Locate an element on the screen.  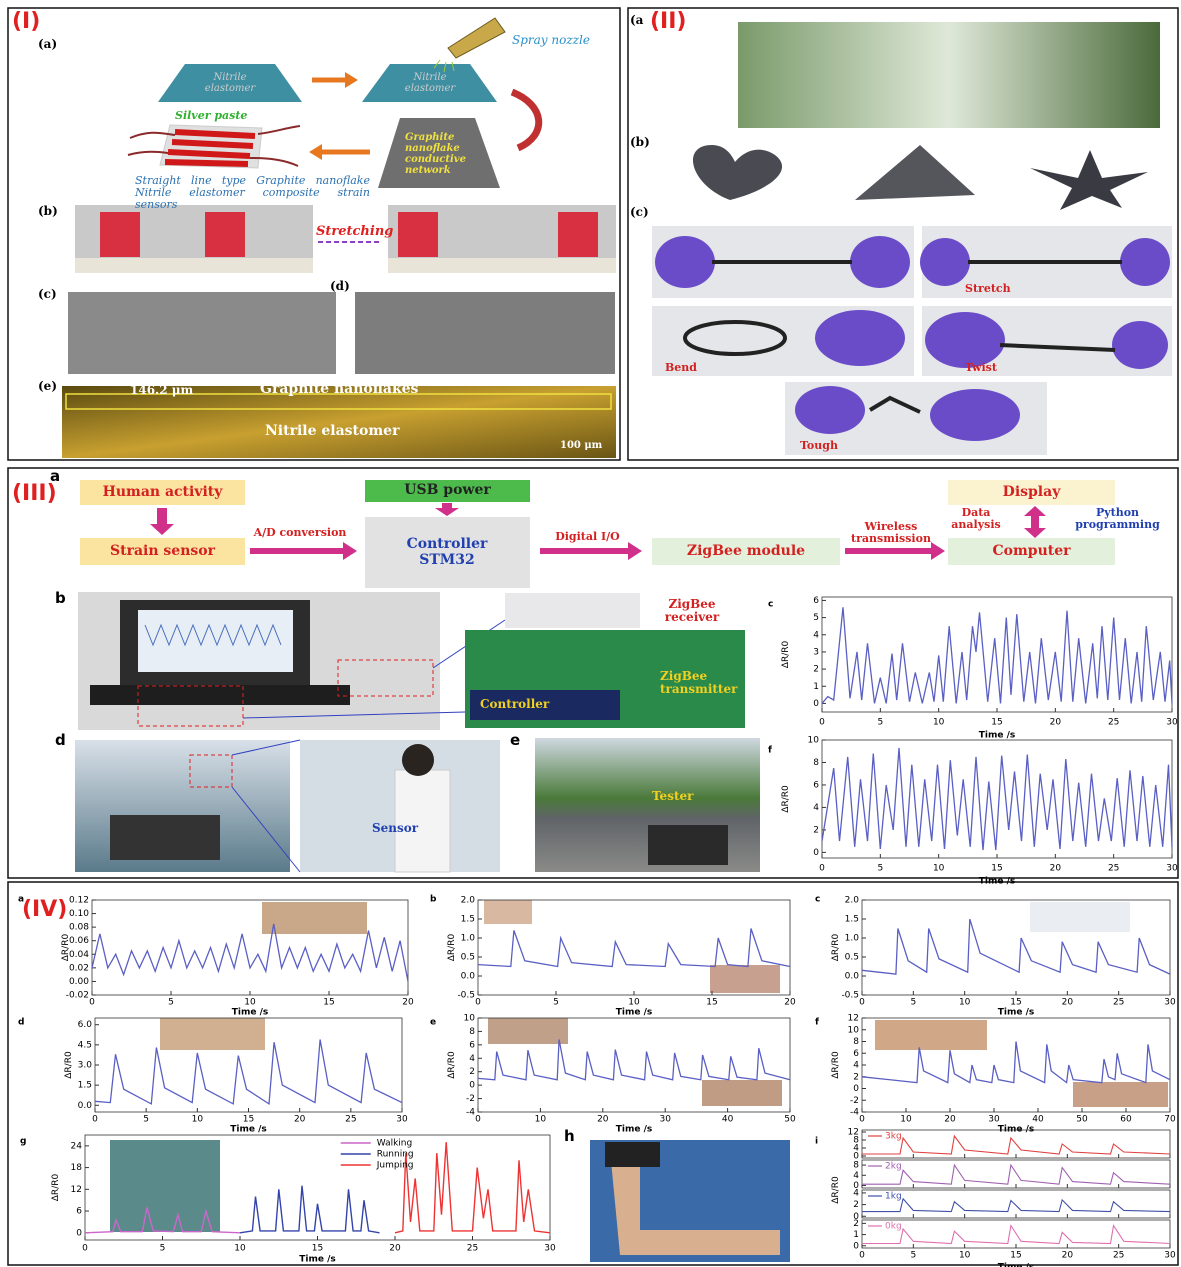
subfigure-label: (c) is located at coordinates (639, 212).